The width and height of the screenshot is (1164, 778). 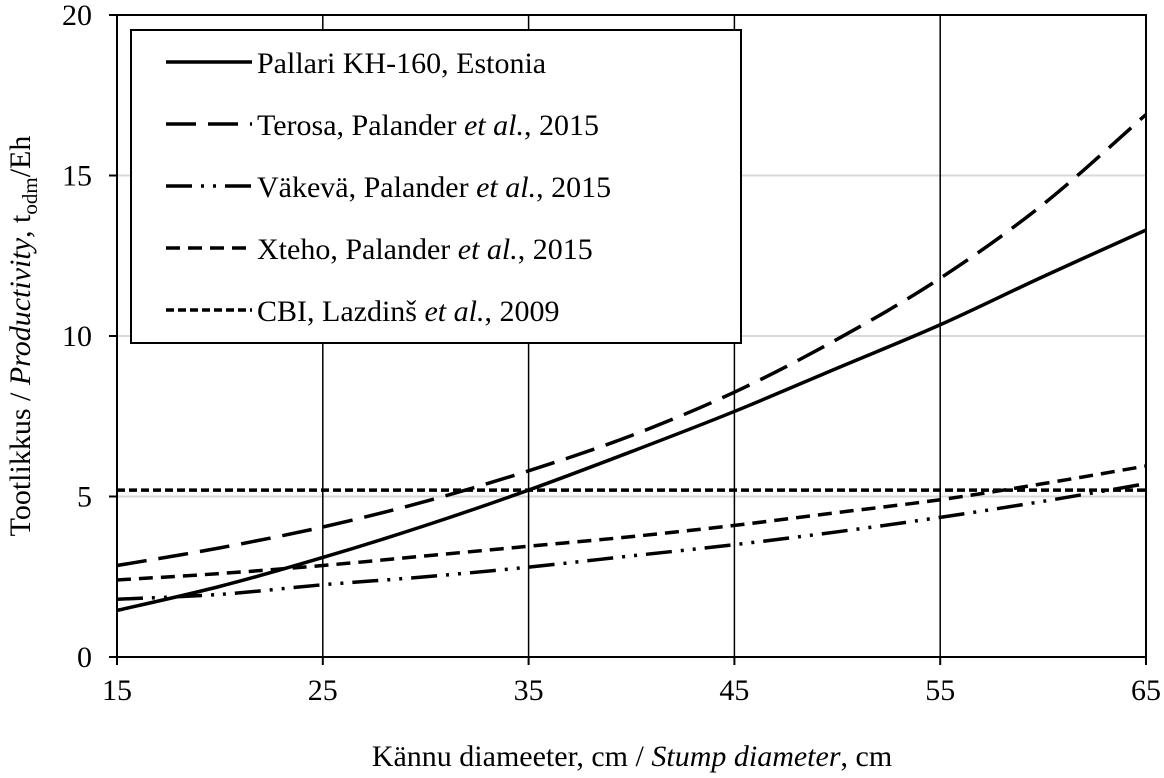 I want to click on x-tick-label-1: 25, so click(x=323, y=690).